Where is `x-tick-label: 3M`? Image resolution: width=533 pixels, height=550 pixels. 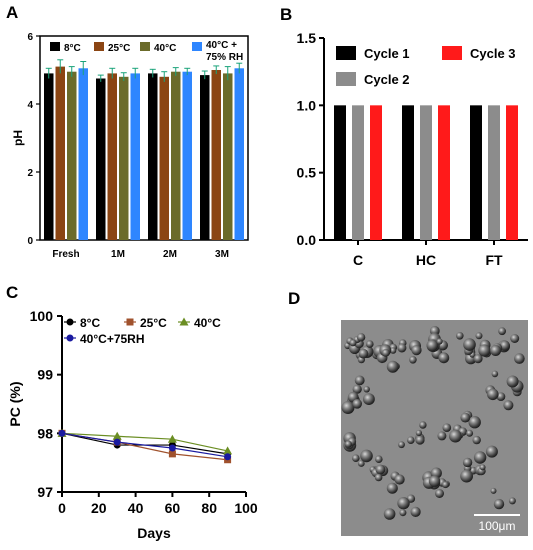 x-tick-label: 3M is located at coordinates (222, 254).